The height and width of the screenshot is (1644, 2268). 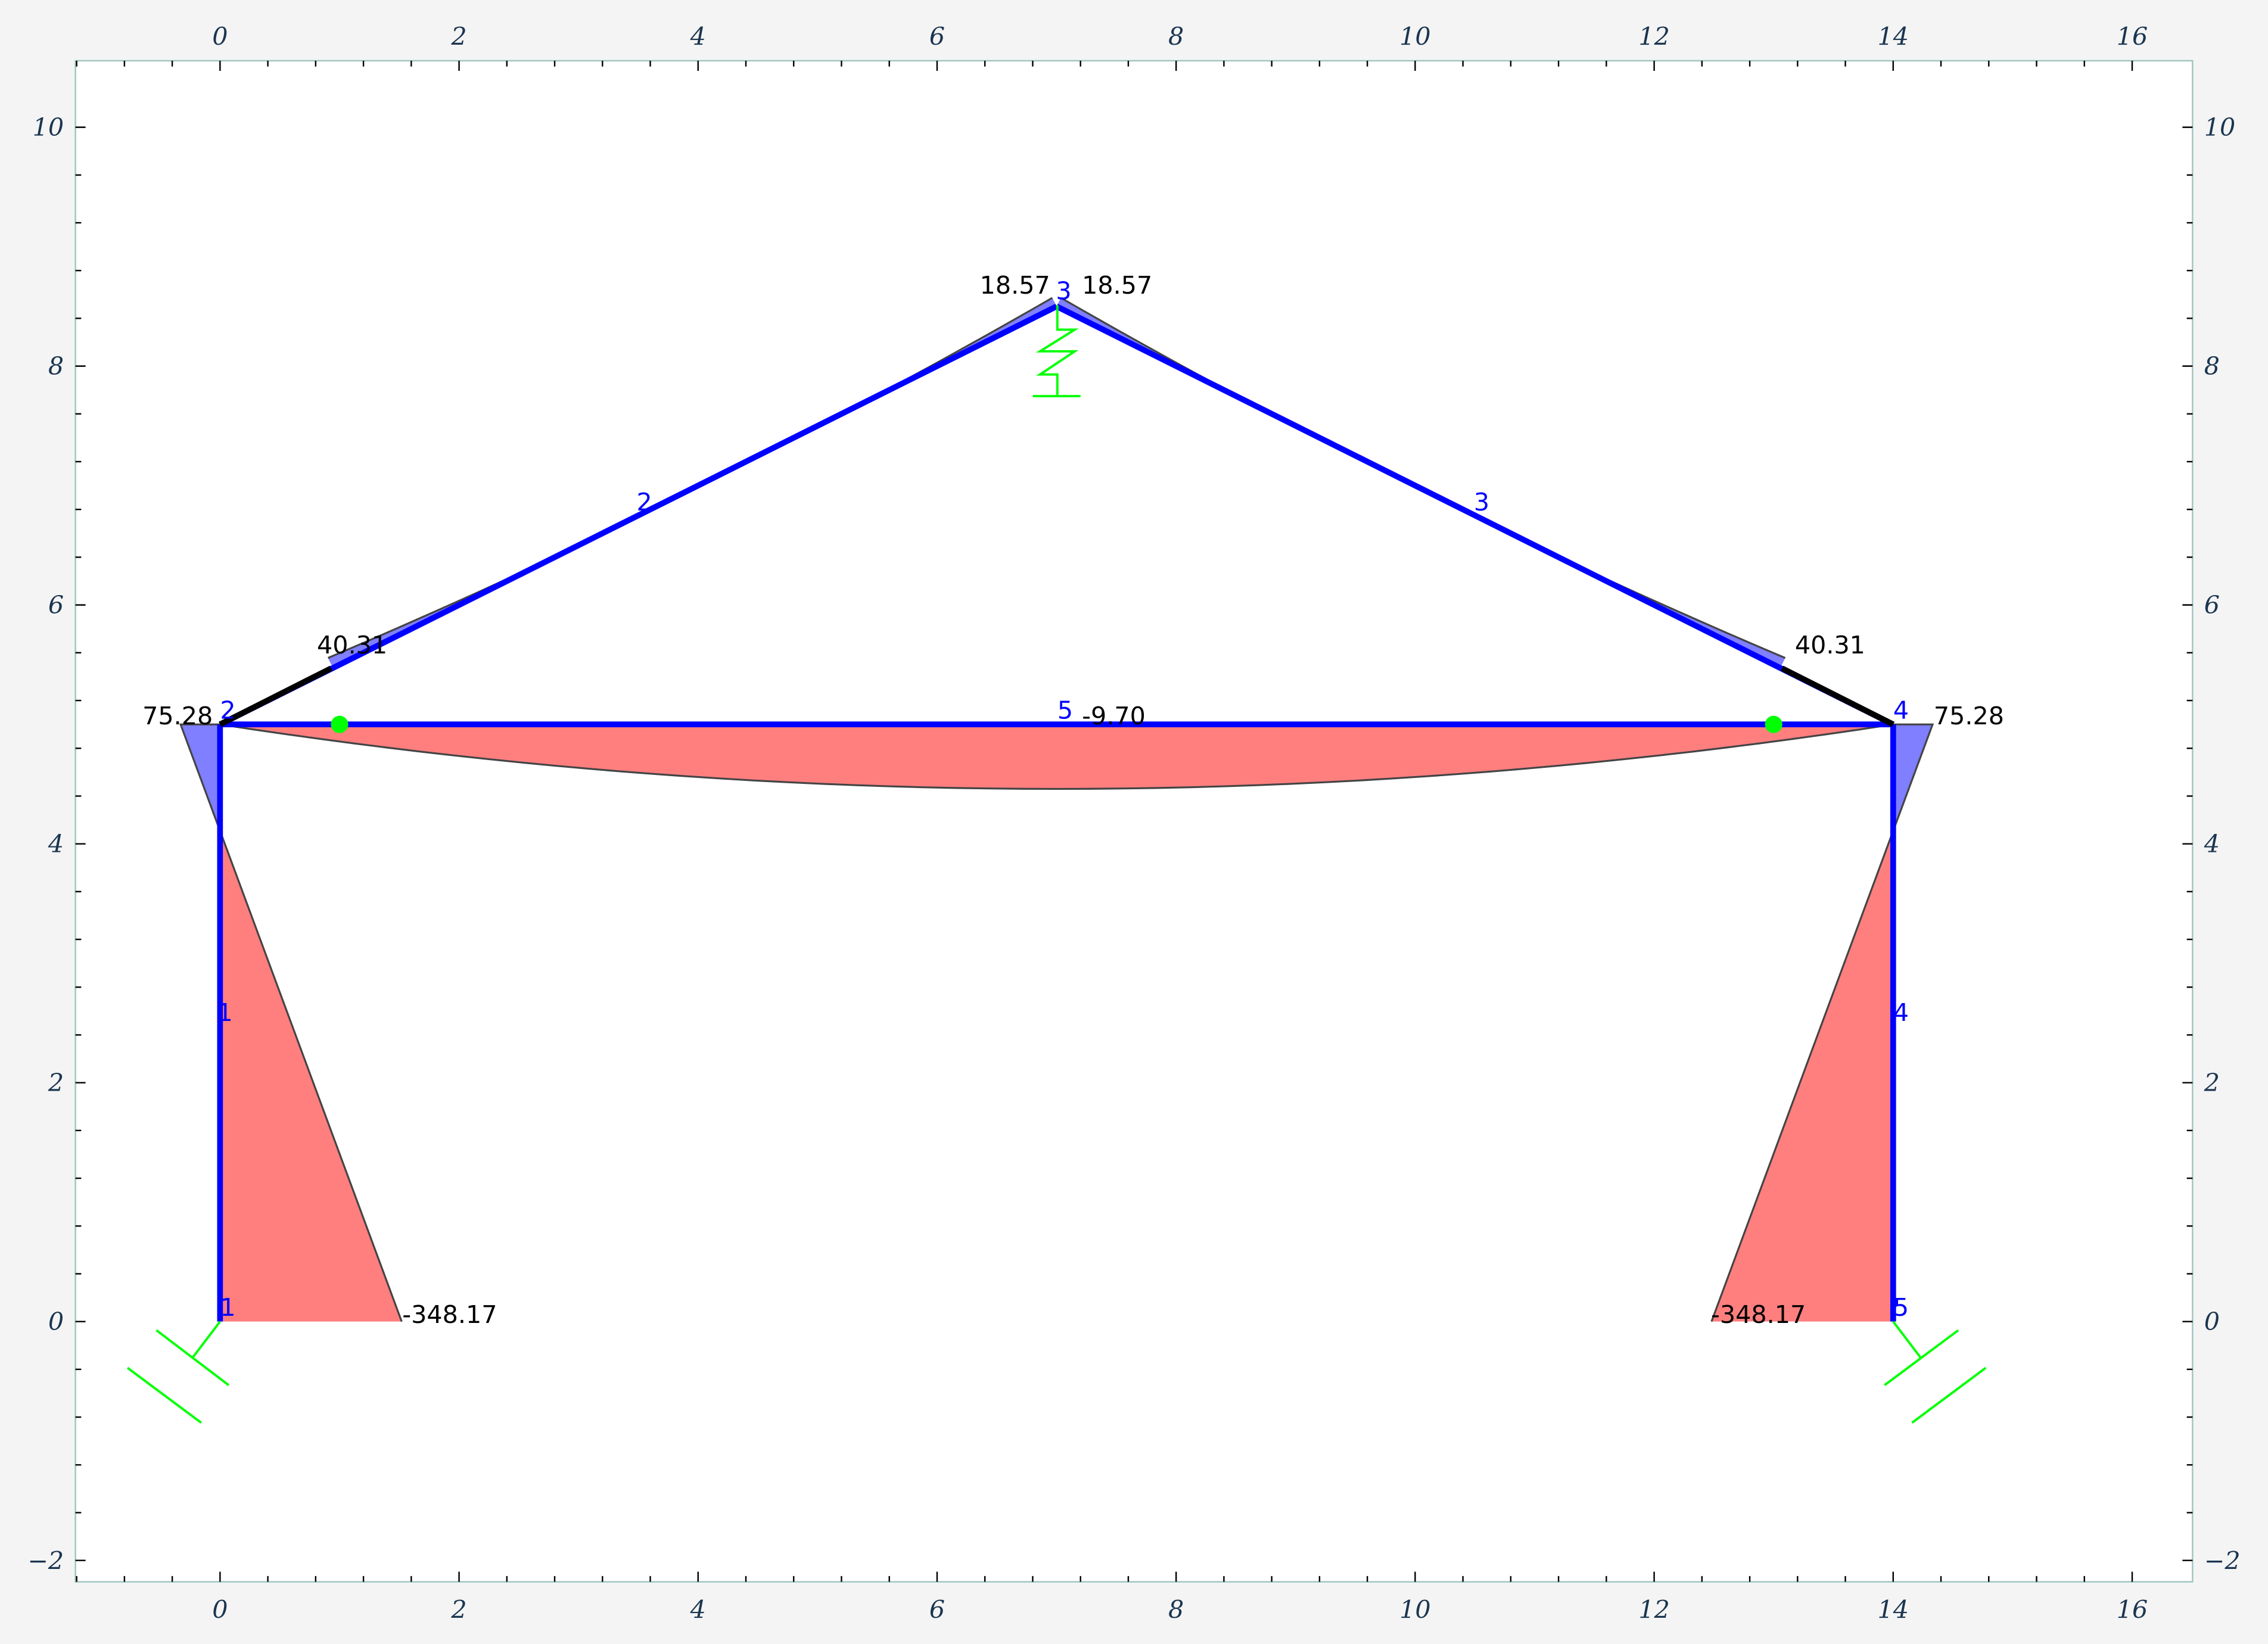 What do you see at coordinates (178, 1372) in the screenshot?
I see `support-left-icon` at bounding box center [178, 1372].